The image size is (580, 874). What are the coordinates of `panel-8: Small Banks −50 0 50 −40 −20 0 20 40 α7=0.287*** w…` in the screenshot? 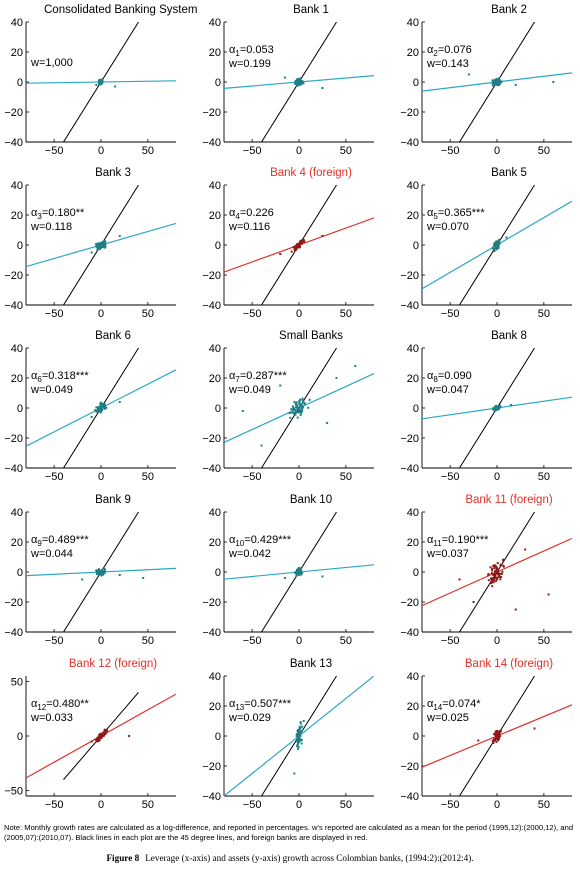 It's located at (293, 408).